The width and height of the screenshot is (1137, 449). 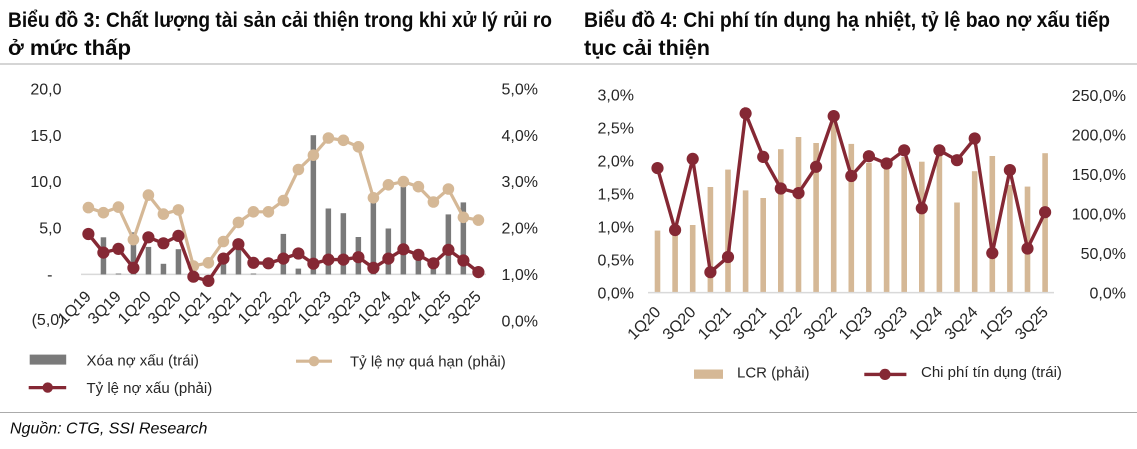 What do you see at coordinates (428, 362) in the screenshot?
I see `svg-text: Tỷ lệ nợ quá hạn (phải)` at bounding box center [428, 362].